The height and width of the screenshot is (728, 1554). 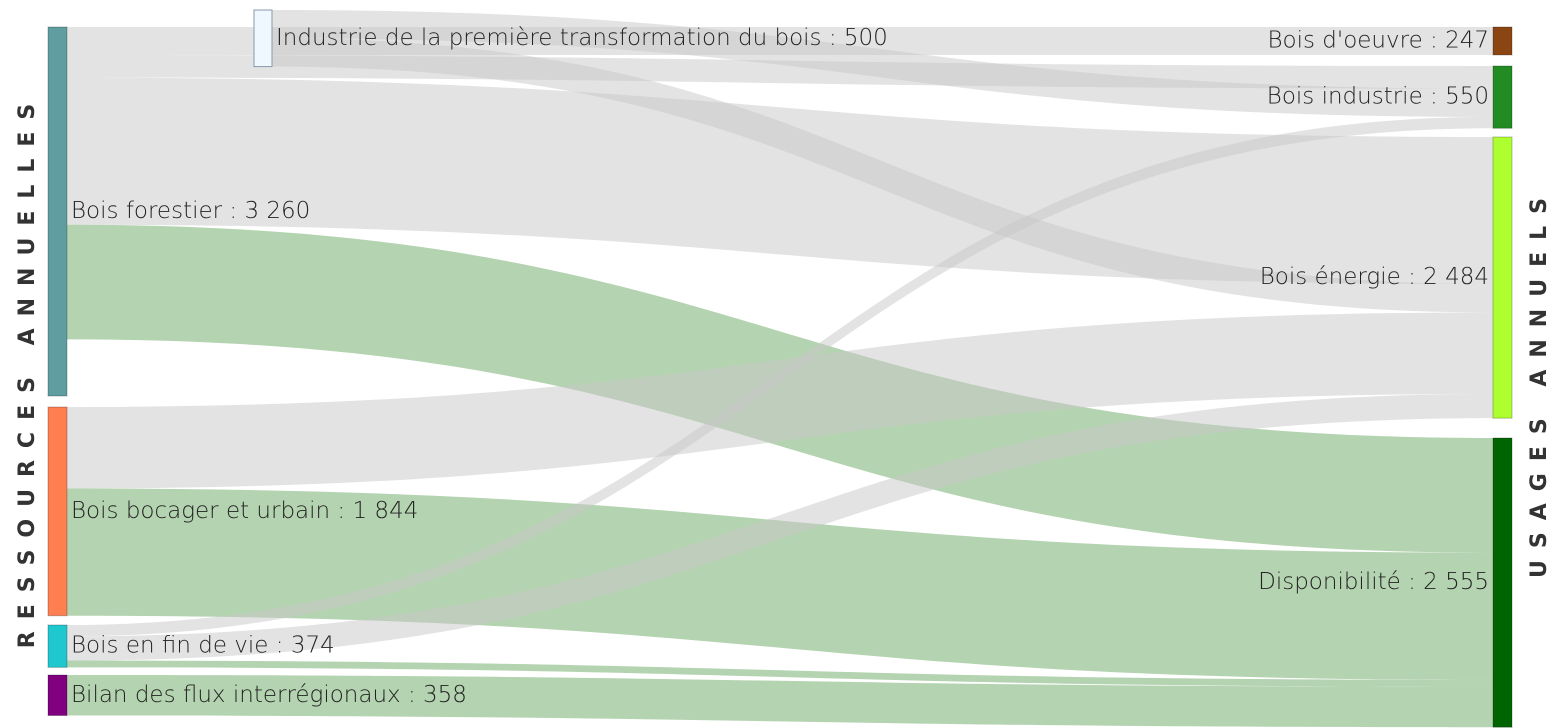 I want to click on left-axis-label: RESSOURCES ANNUELLES, so click(x=27, y=370).